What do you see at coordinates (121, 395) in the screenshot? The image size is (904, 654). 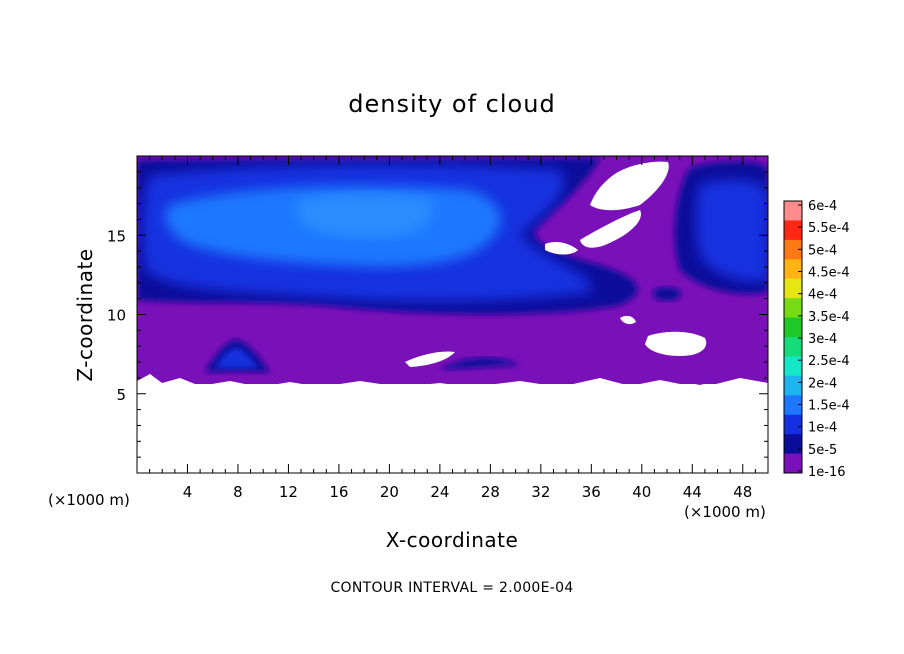 I see `y-tick-label: 5` at bounding box center [121, 395].